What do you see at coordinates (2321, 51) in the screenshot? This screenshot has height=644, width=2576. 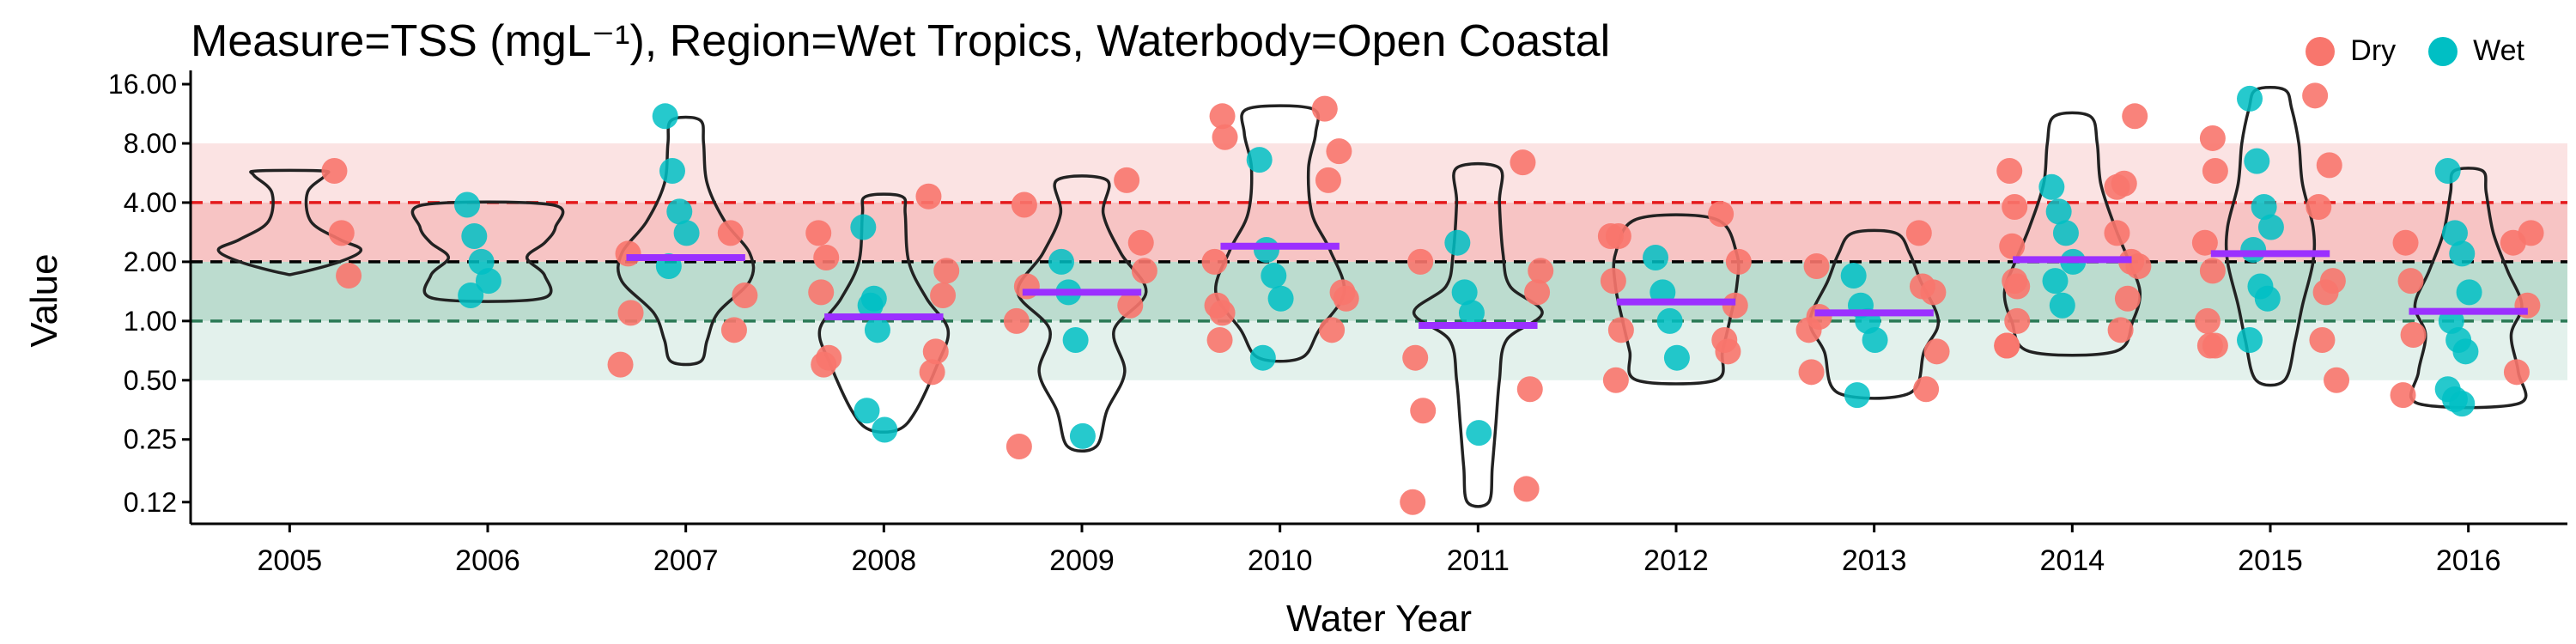 I see `legend-dry-swatch` at bounding box center [2321, 51].